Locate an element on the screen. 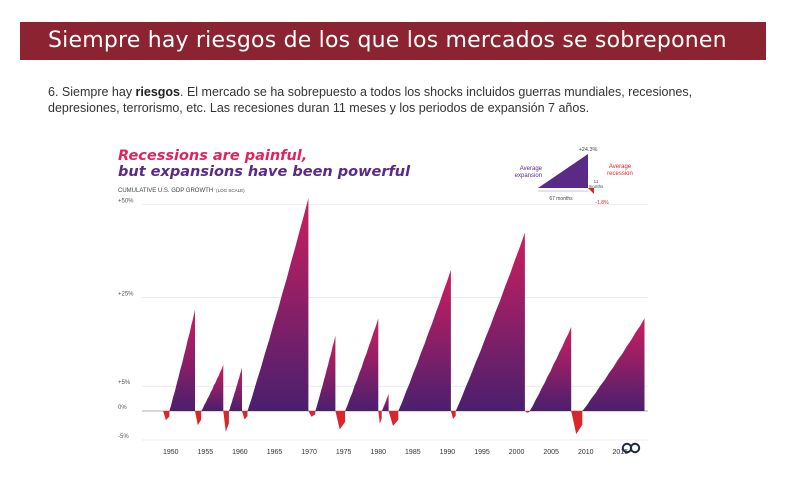 The image size is (806, 487). x-tick-label: 2015 is located at coordinates (621, 452).